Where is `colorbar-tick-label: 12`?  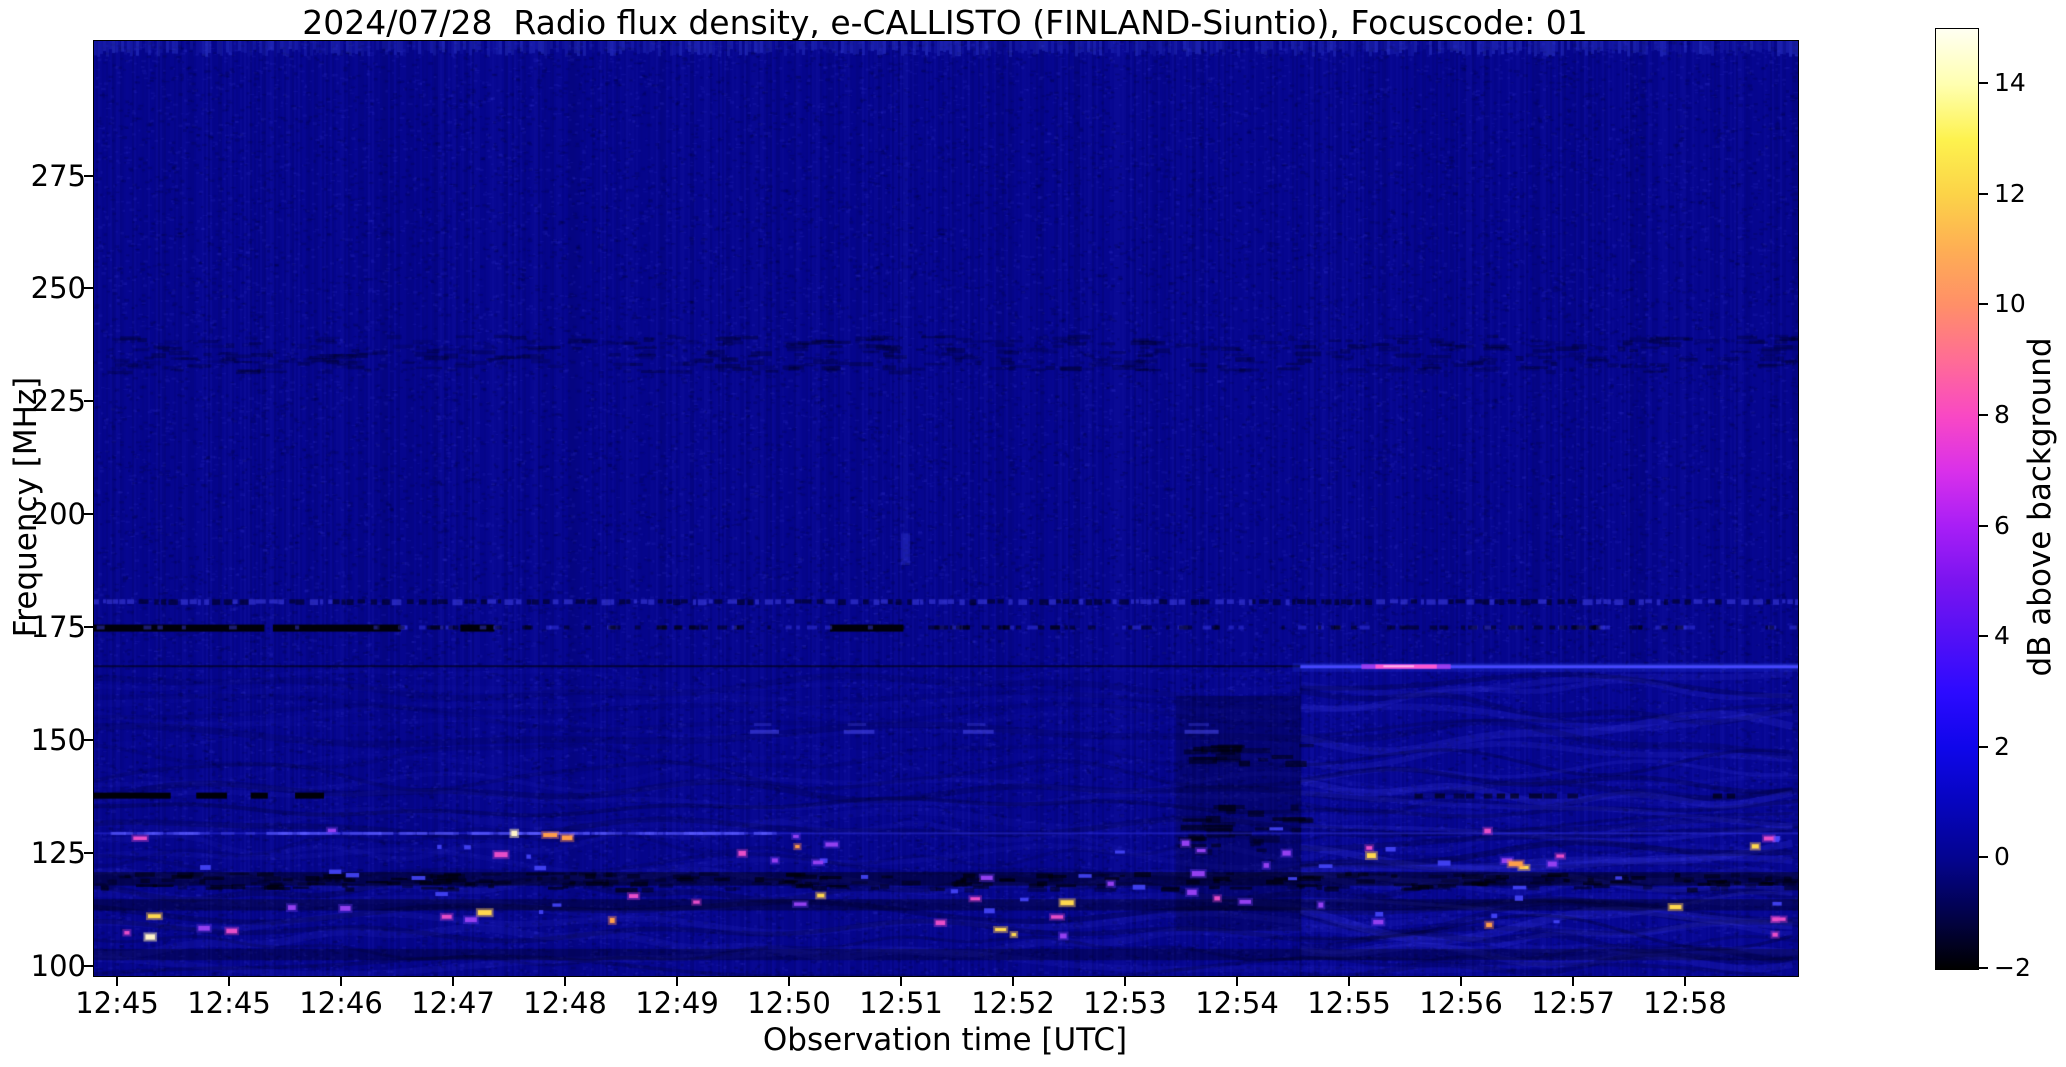
colorbar-tick-label: 12 is located at coordinates (2010, 193).